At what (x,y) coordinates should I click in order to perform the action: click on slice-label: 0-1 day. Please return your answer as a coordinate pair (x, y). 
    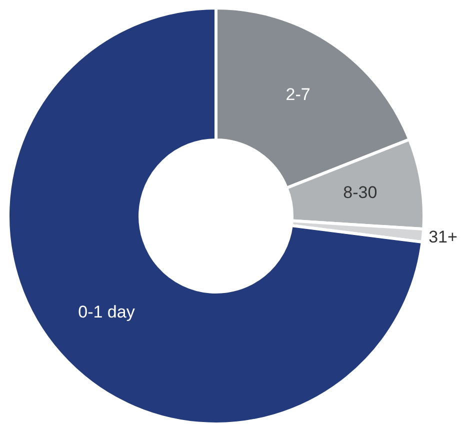
    Looking at the image, I should click on (107, 312).